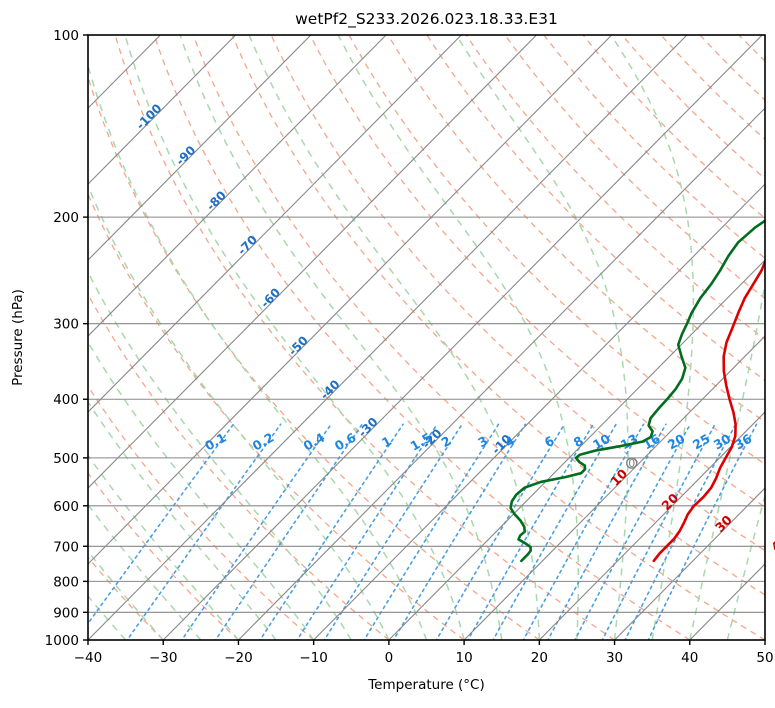 The image size is (775, 708). I want to click on x-axis-ticks: −40 −30 −20 −10 0 10 20 30 40 50, so click(424, 653).